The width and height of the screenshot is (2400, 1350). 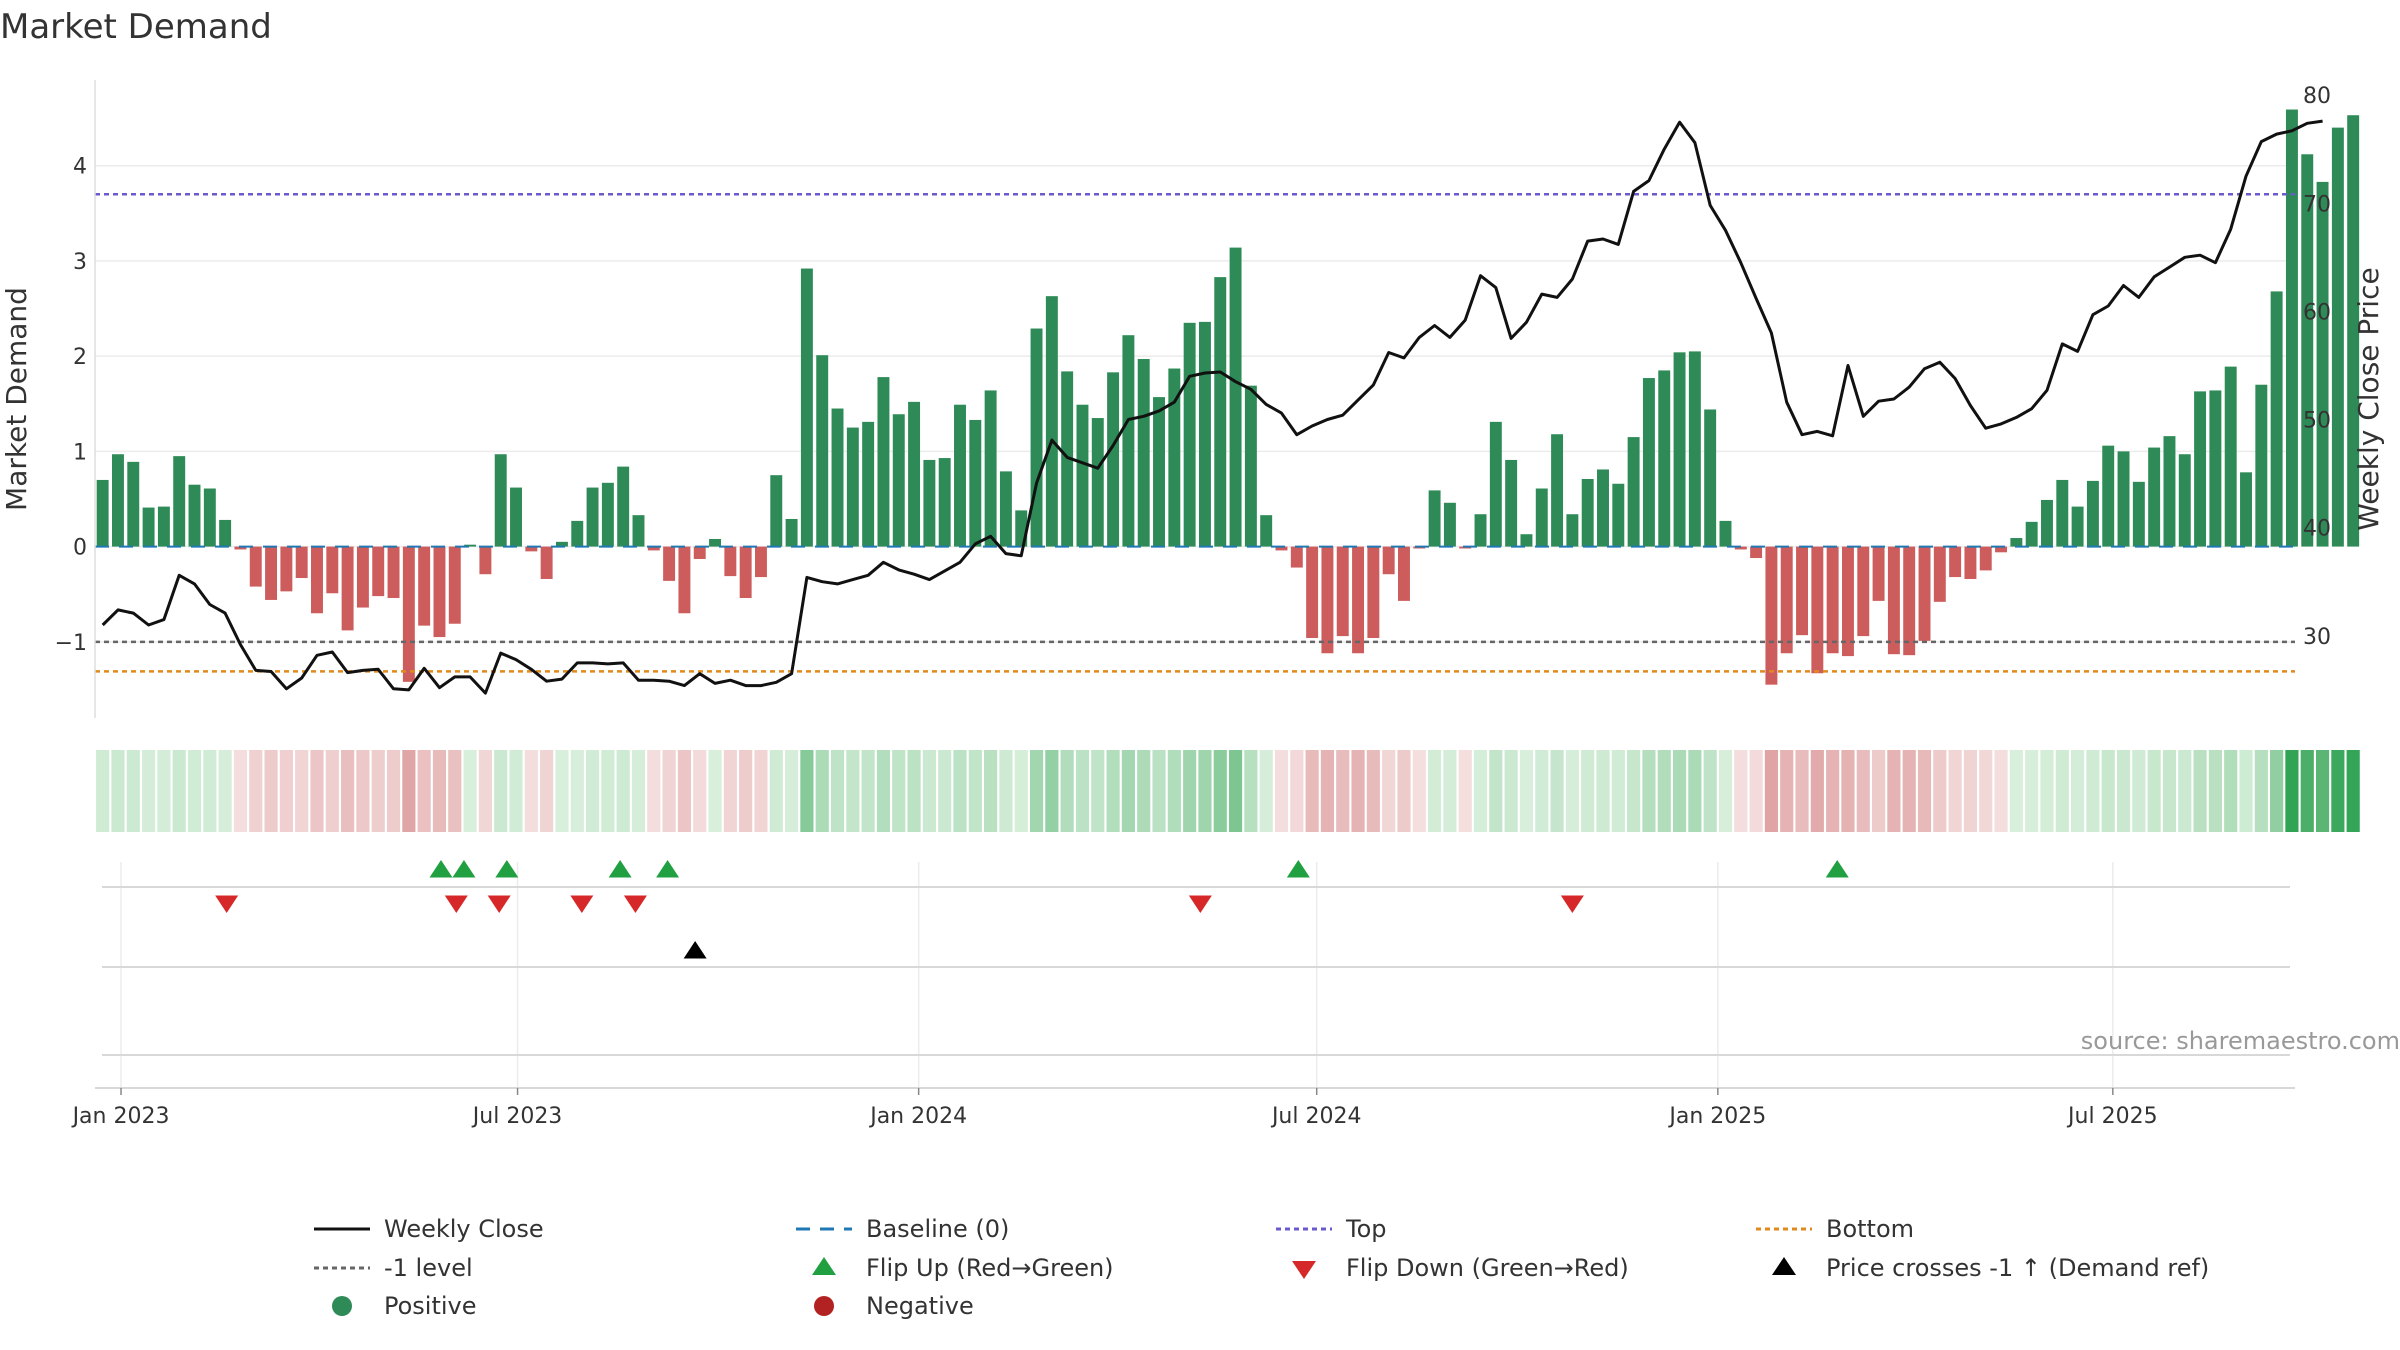 What do you see at coordinates (80, 452) in the screenshot?
I see `left-tick-label: 1` at bounding box center [80, 452].